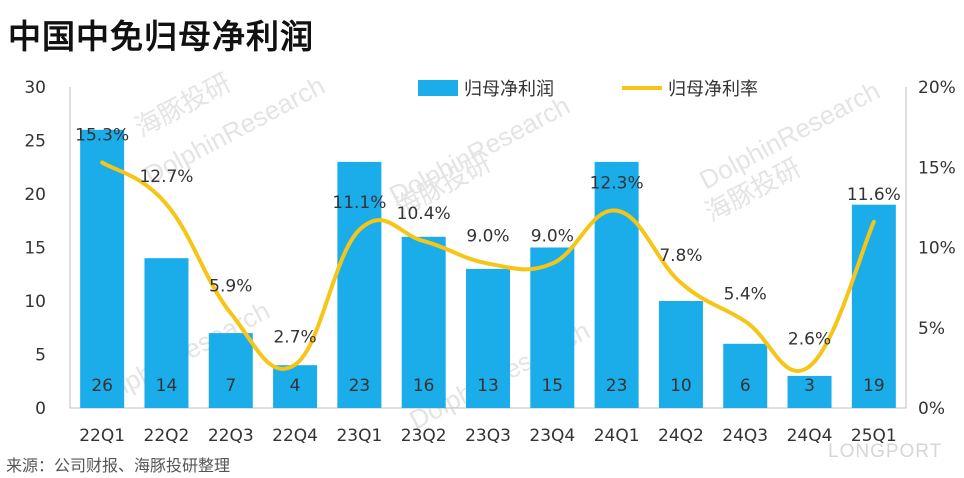 The height and width of the screenshot is (478, 964). I want to click on x-tick-label: 22Q1, so click(102, 436).